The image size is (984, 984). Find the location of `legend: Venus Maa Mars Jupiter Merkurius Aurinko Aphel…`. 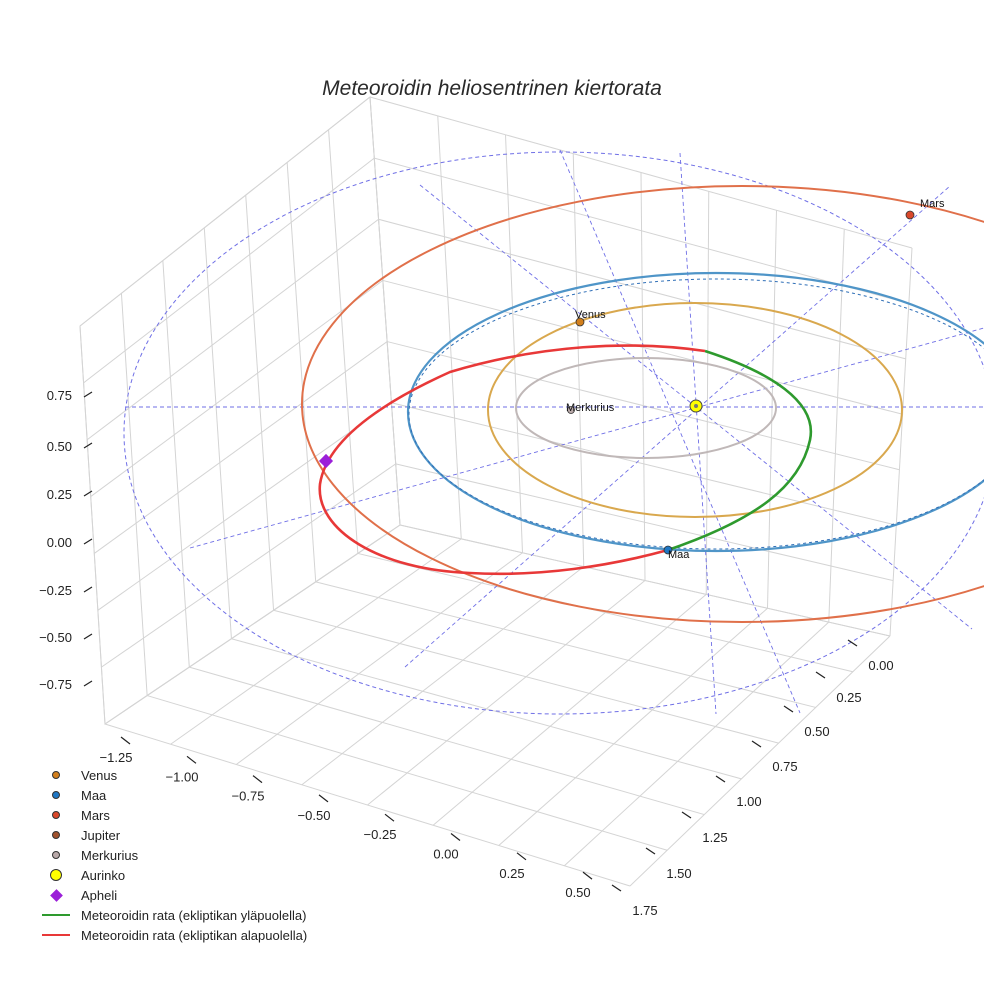

legend: Venus Maa Mars Jupiter Merkurius Aurinko Aphel… is located at coordinates (200, 855).